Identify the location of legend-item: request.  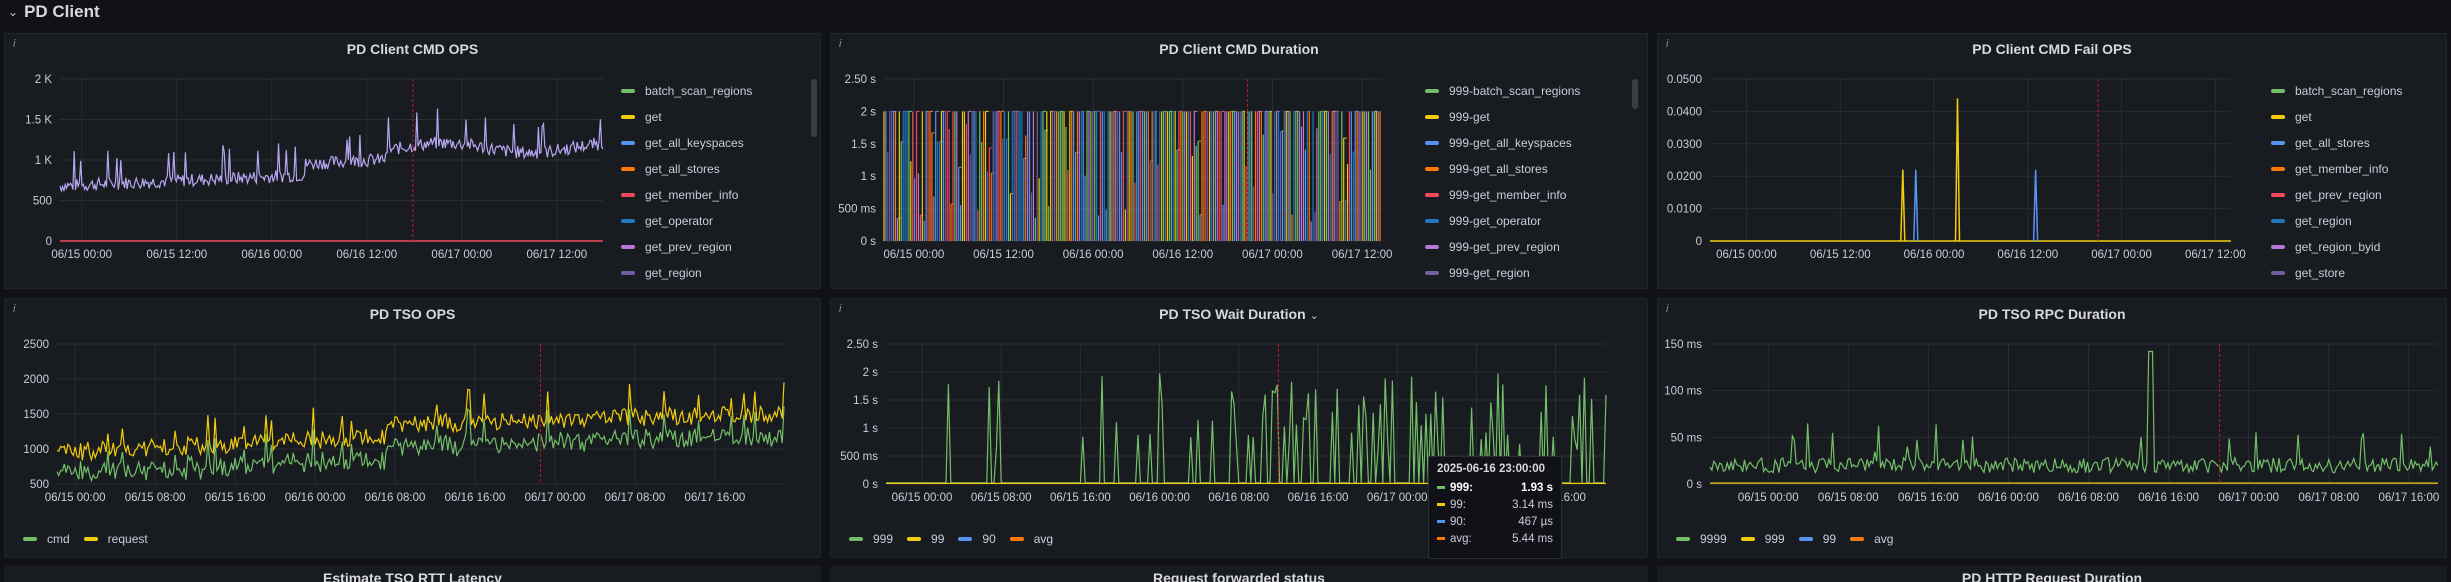
(115, 539).